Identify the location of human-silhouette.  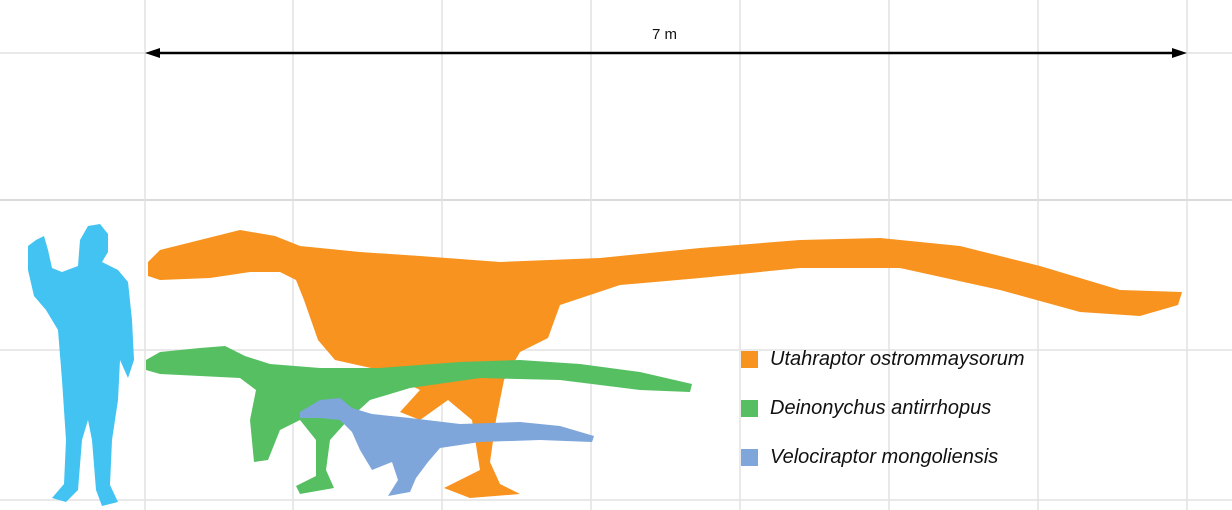
(81, 365).